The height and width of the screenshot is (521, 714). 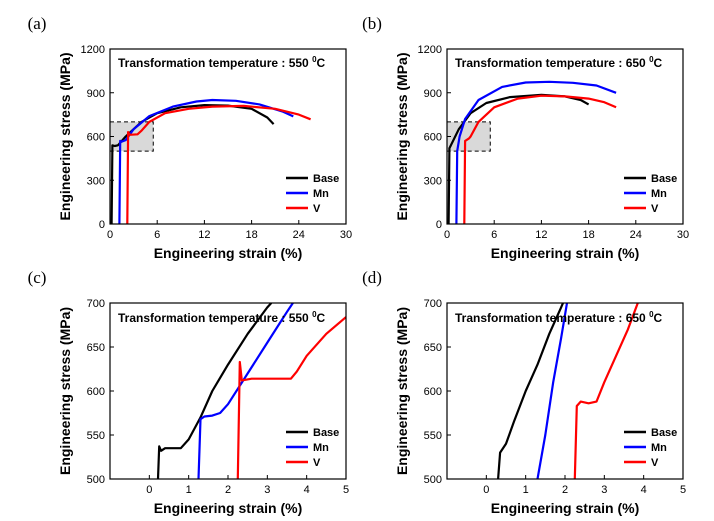 I want to click on panel-letter: (b), so click(x=372, y=23).